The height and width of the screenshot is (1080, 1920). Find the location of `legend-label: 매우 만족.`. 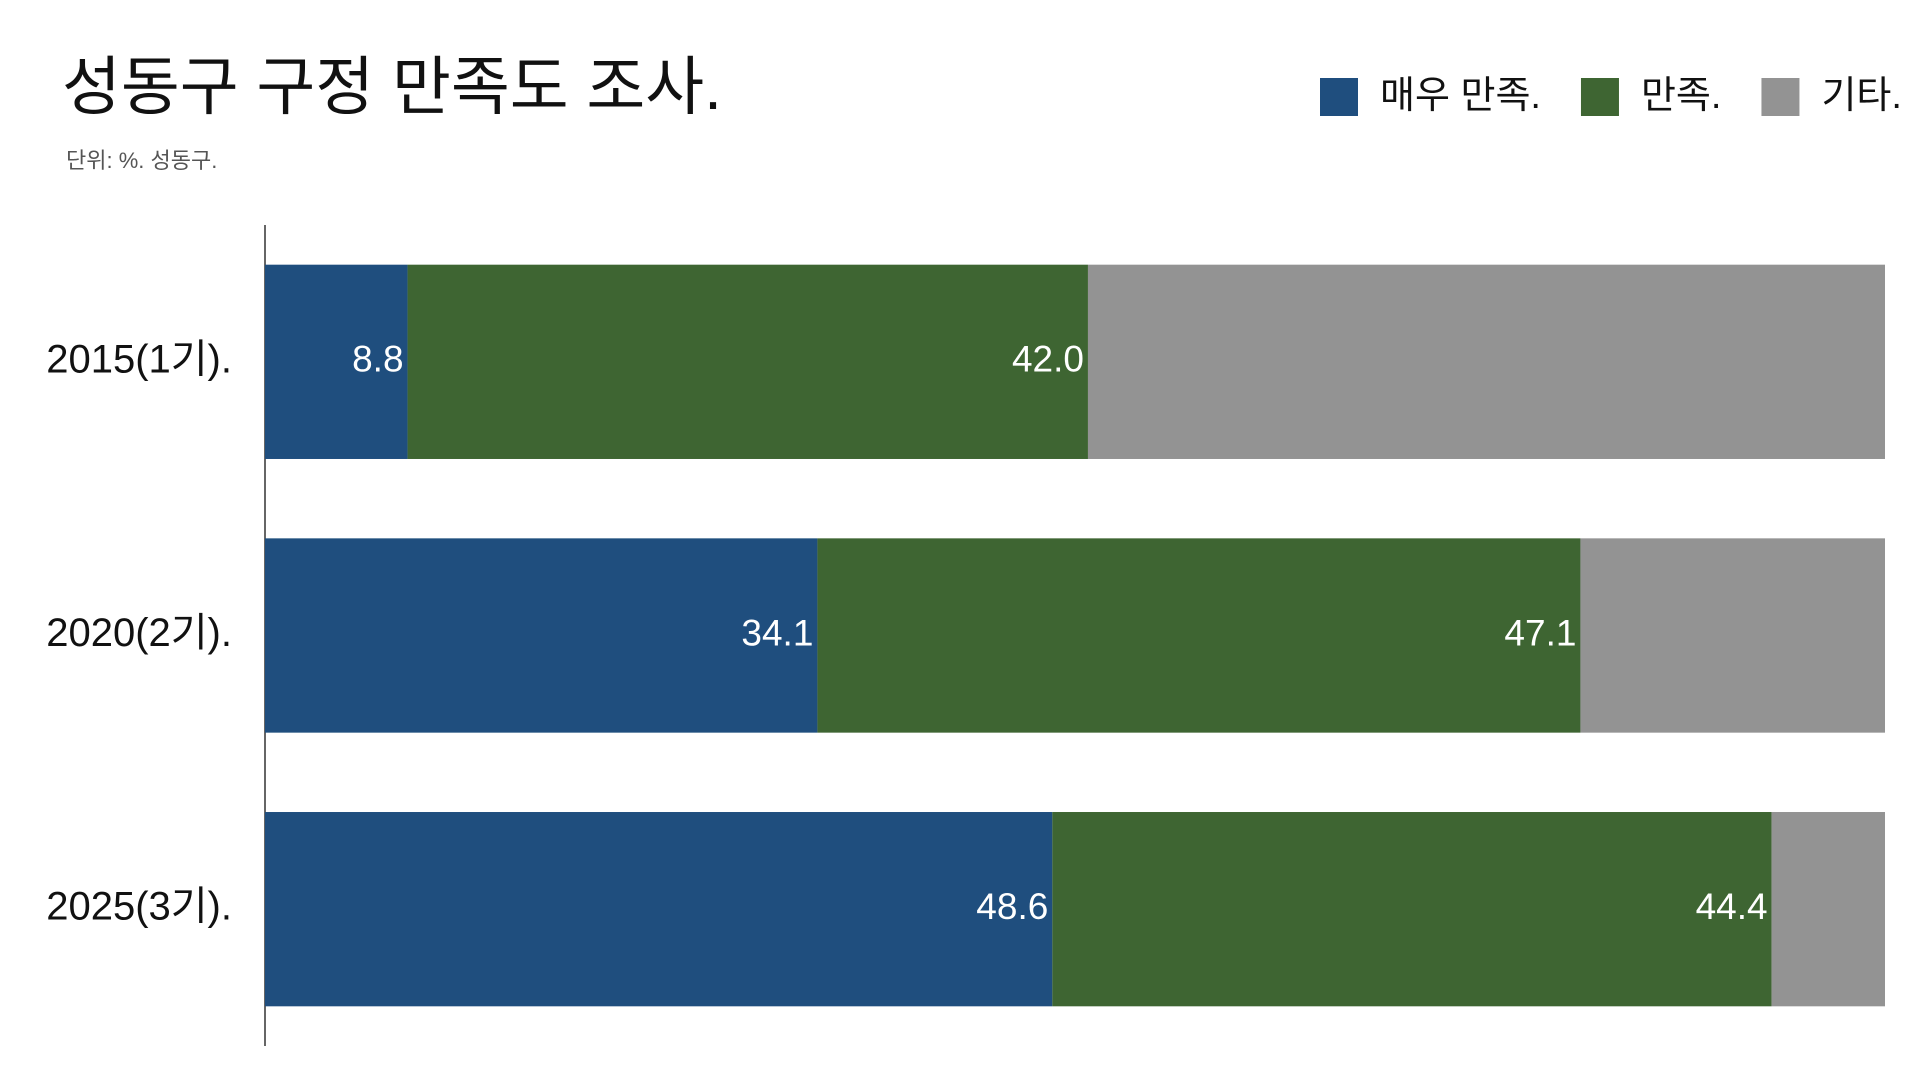

legend-label: 매우 만족. is located at coordinates (1460, 96).